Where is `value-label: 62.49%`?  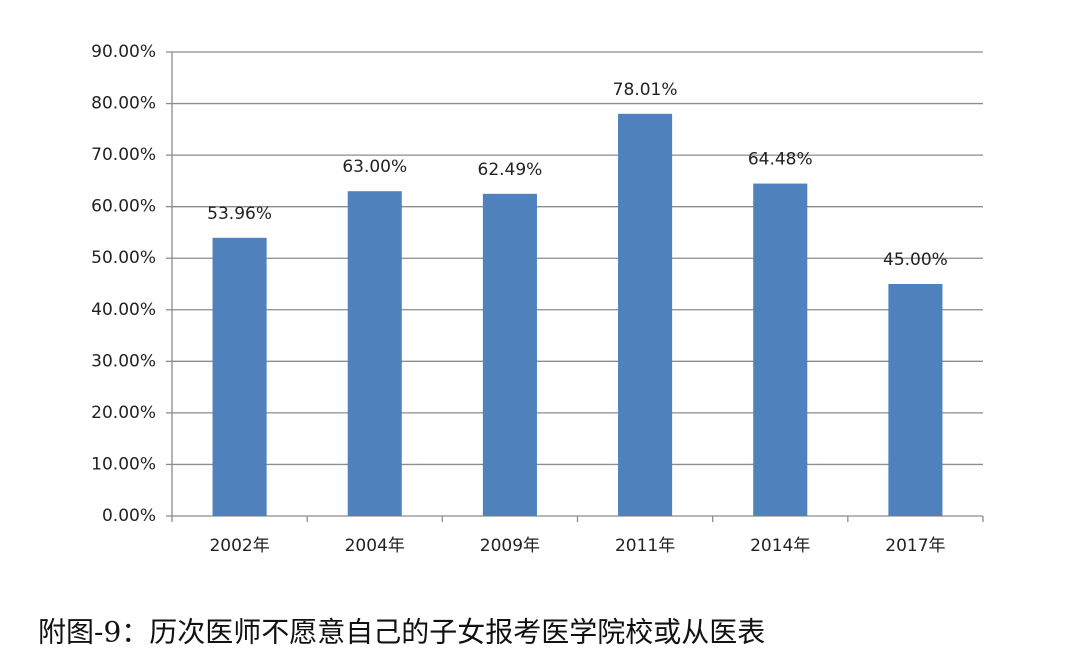 value-label: 62.49% is located at coordinates (510, 170).